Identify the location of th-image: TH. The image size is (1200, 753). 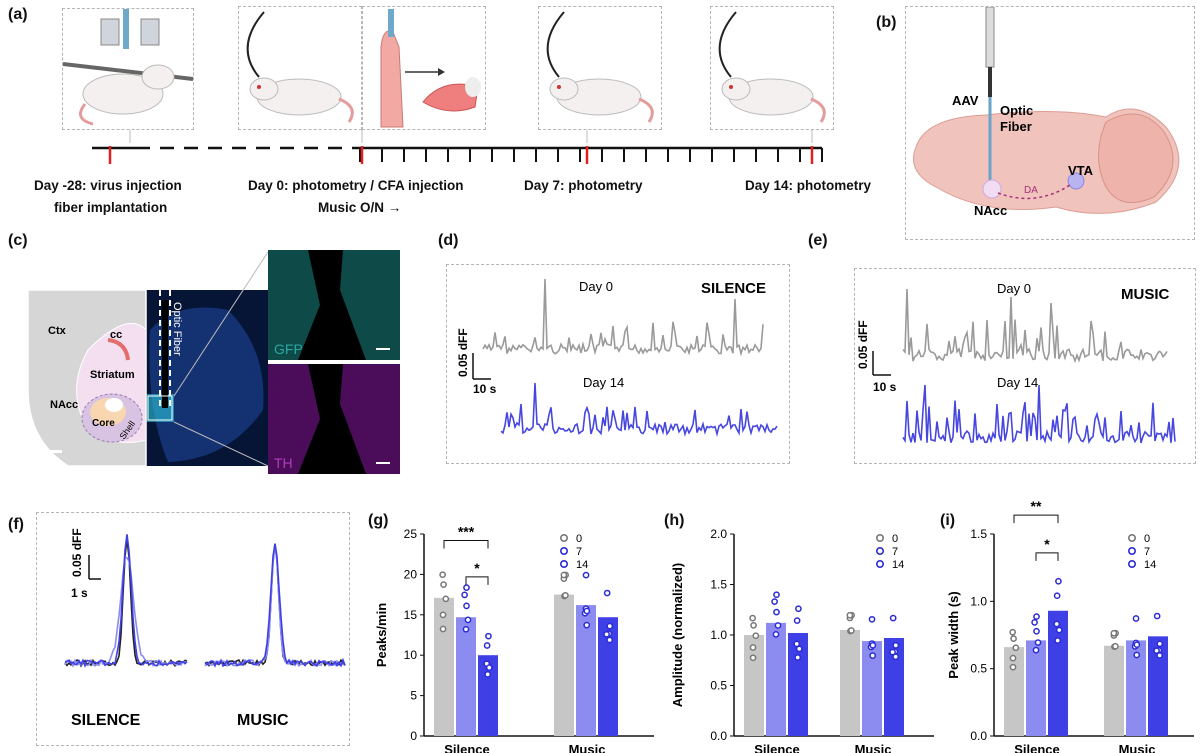
(334, 419).